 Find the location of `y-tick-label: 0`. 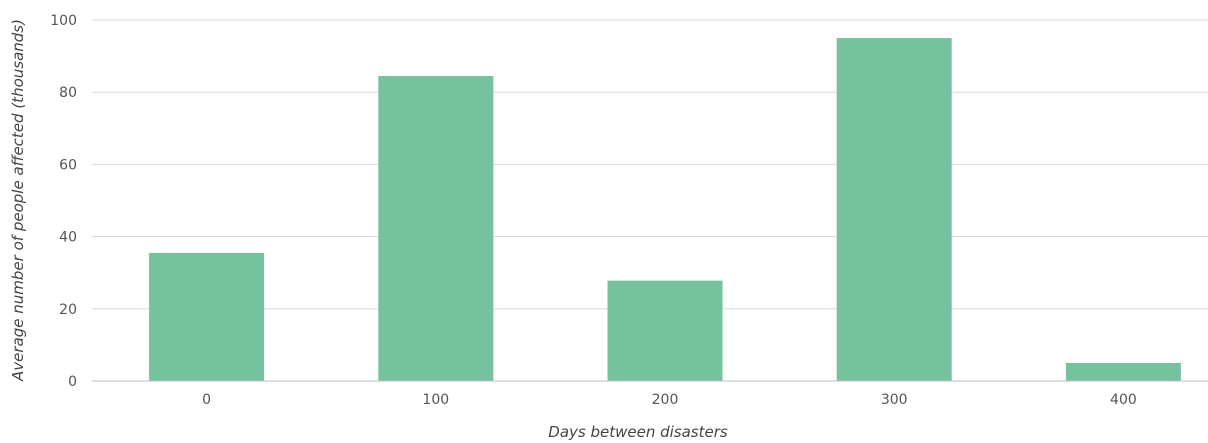

y-tick-label: 0 is located at coordinates (72, 382).